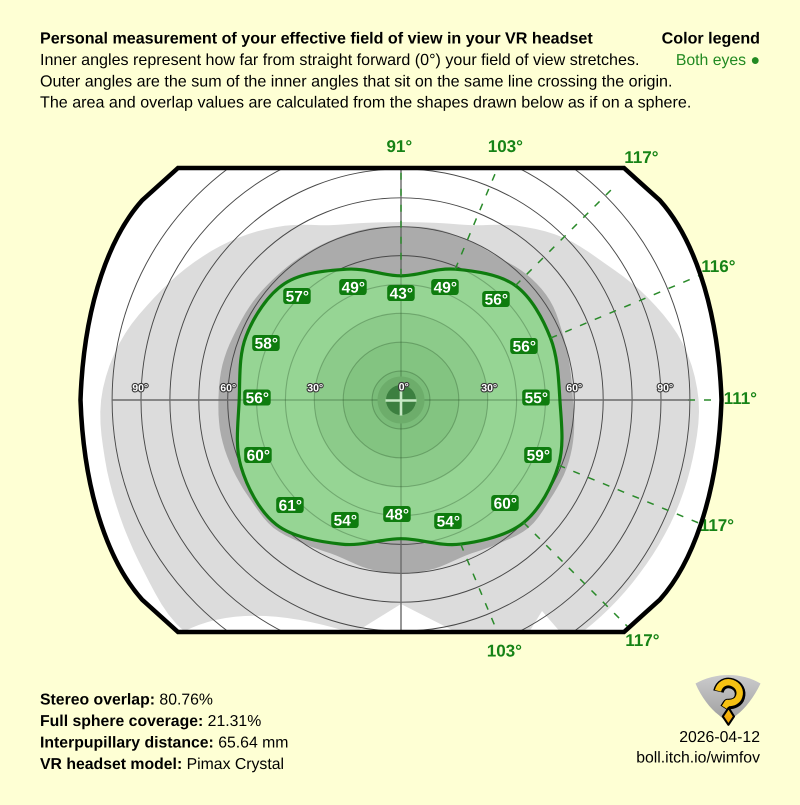 The width and height of the screenshot is (800, 805). I want to click on svg-text: 2026-04-12, so click(719, 737).